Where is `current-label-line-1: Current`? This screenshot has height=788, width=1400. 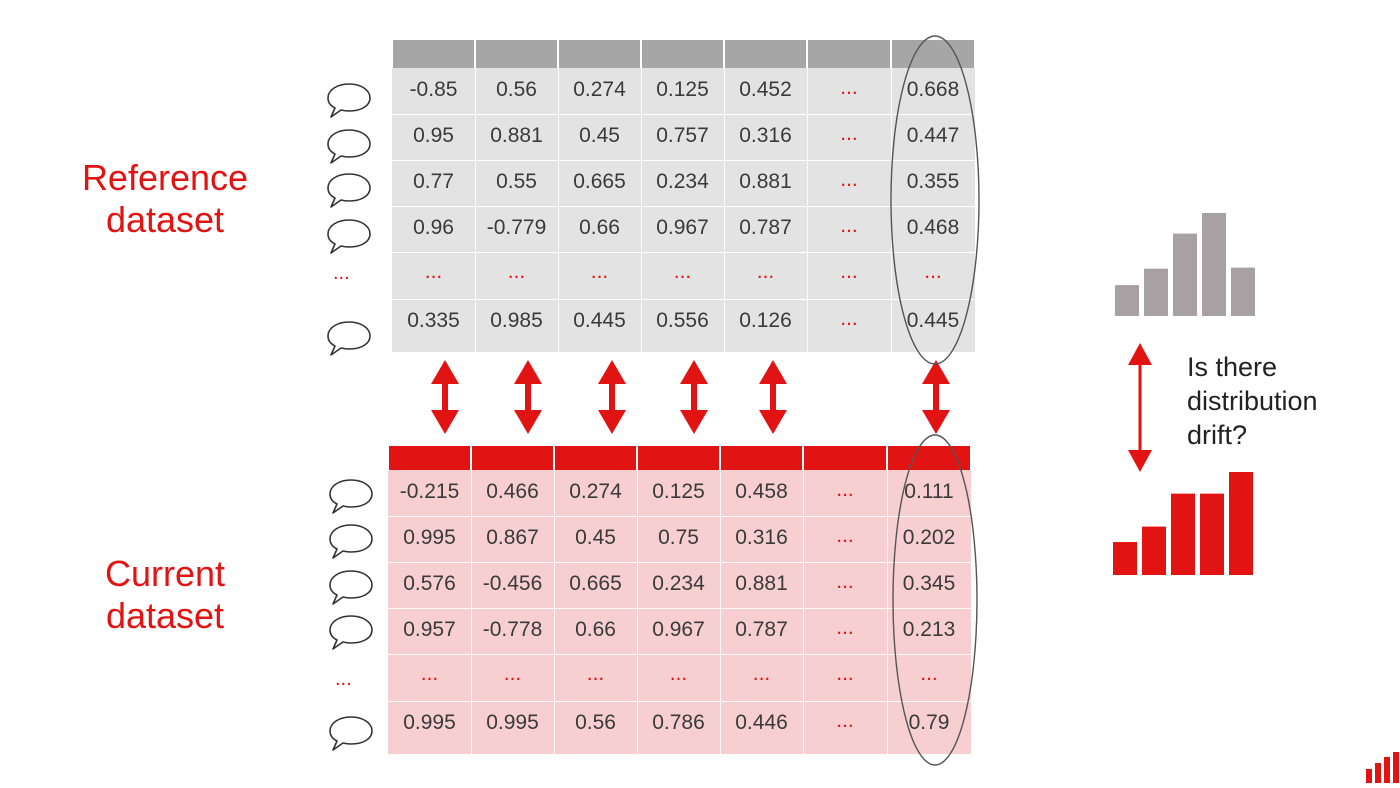 current-label-line-1: Current is located at coordinates (165, 573).